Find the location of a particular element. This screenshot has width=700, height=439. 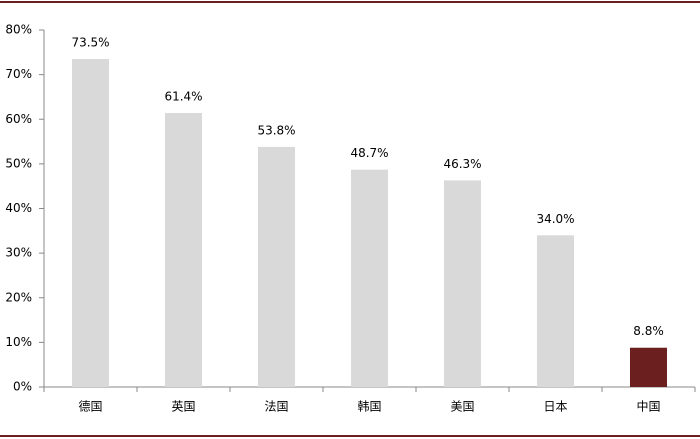

y-tick-label: 50% is located at coordinates (18, 163).